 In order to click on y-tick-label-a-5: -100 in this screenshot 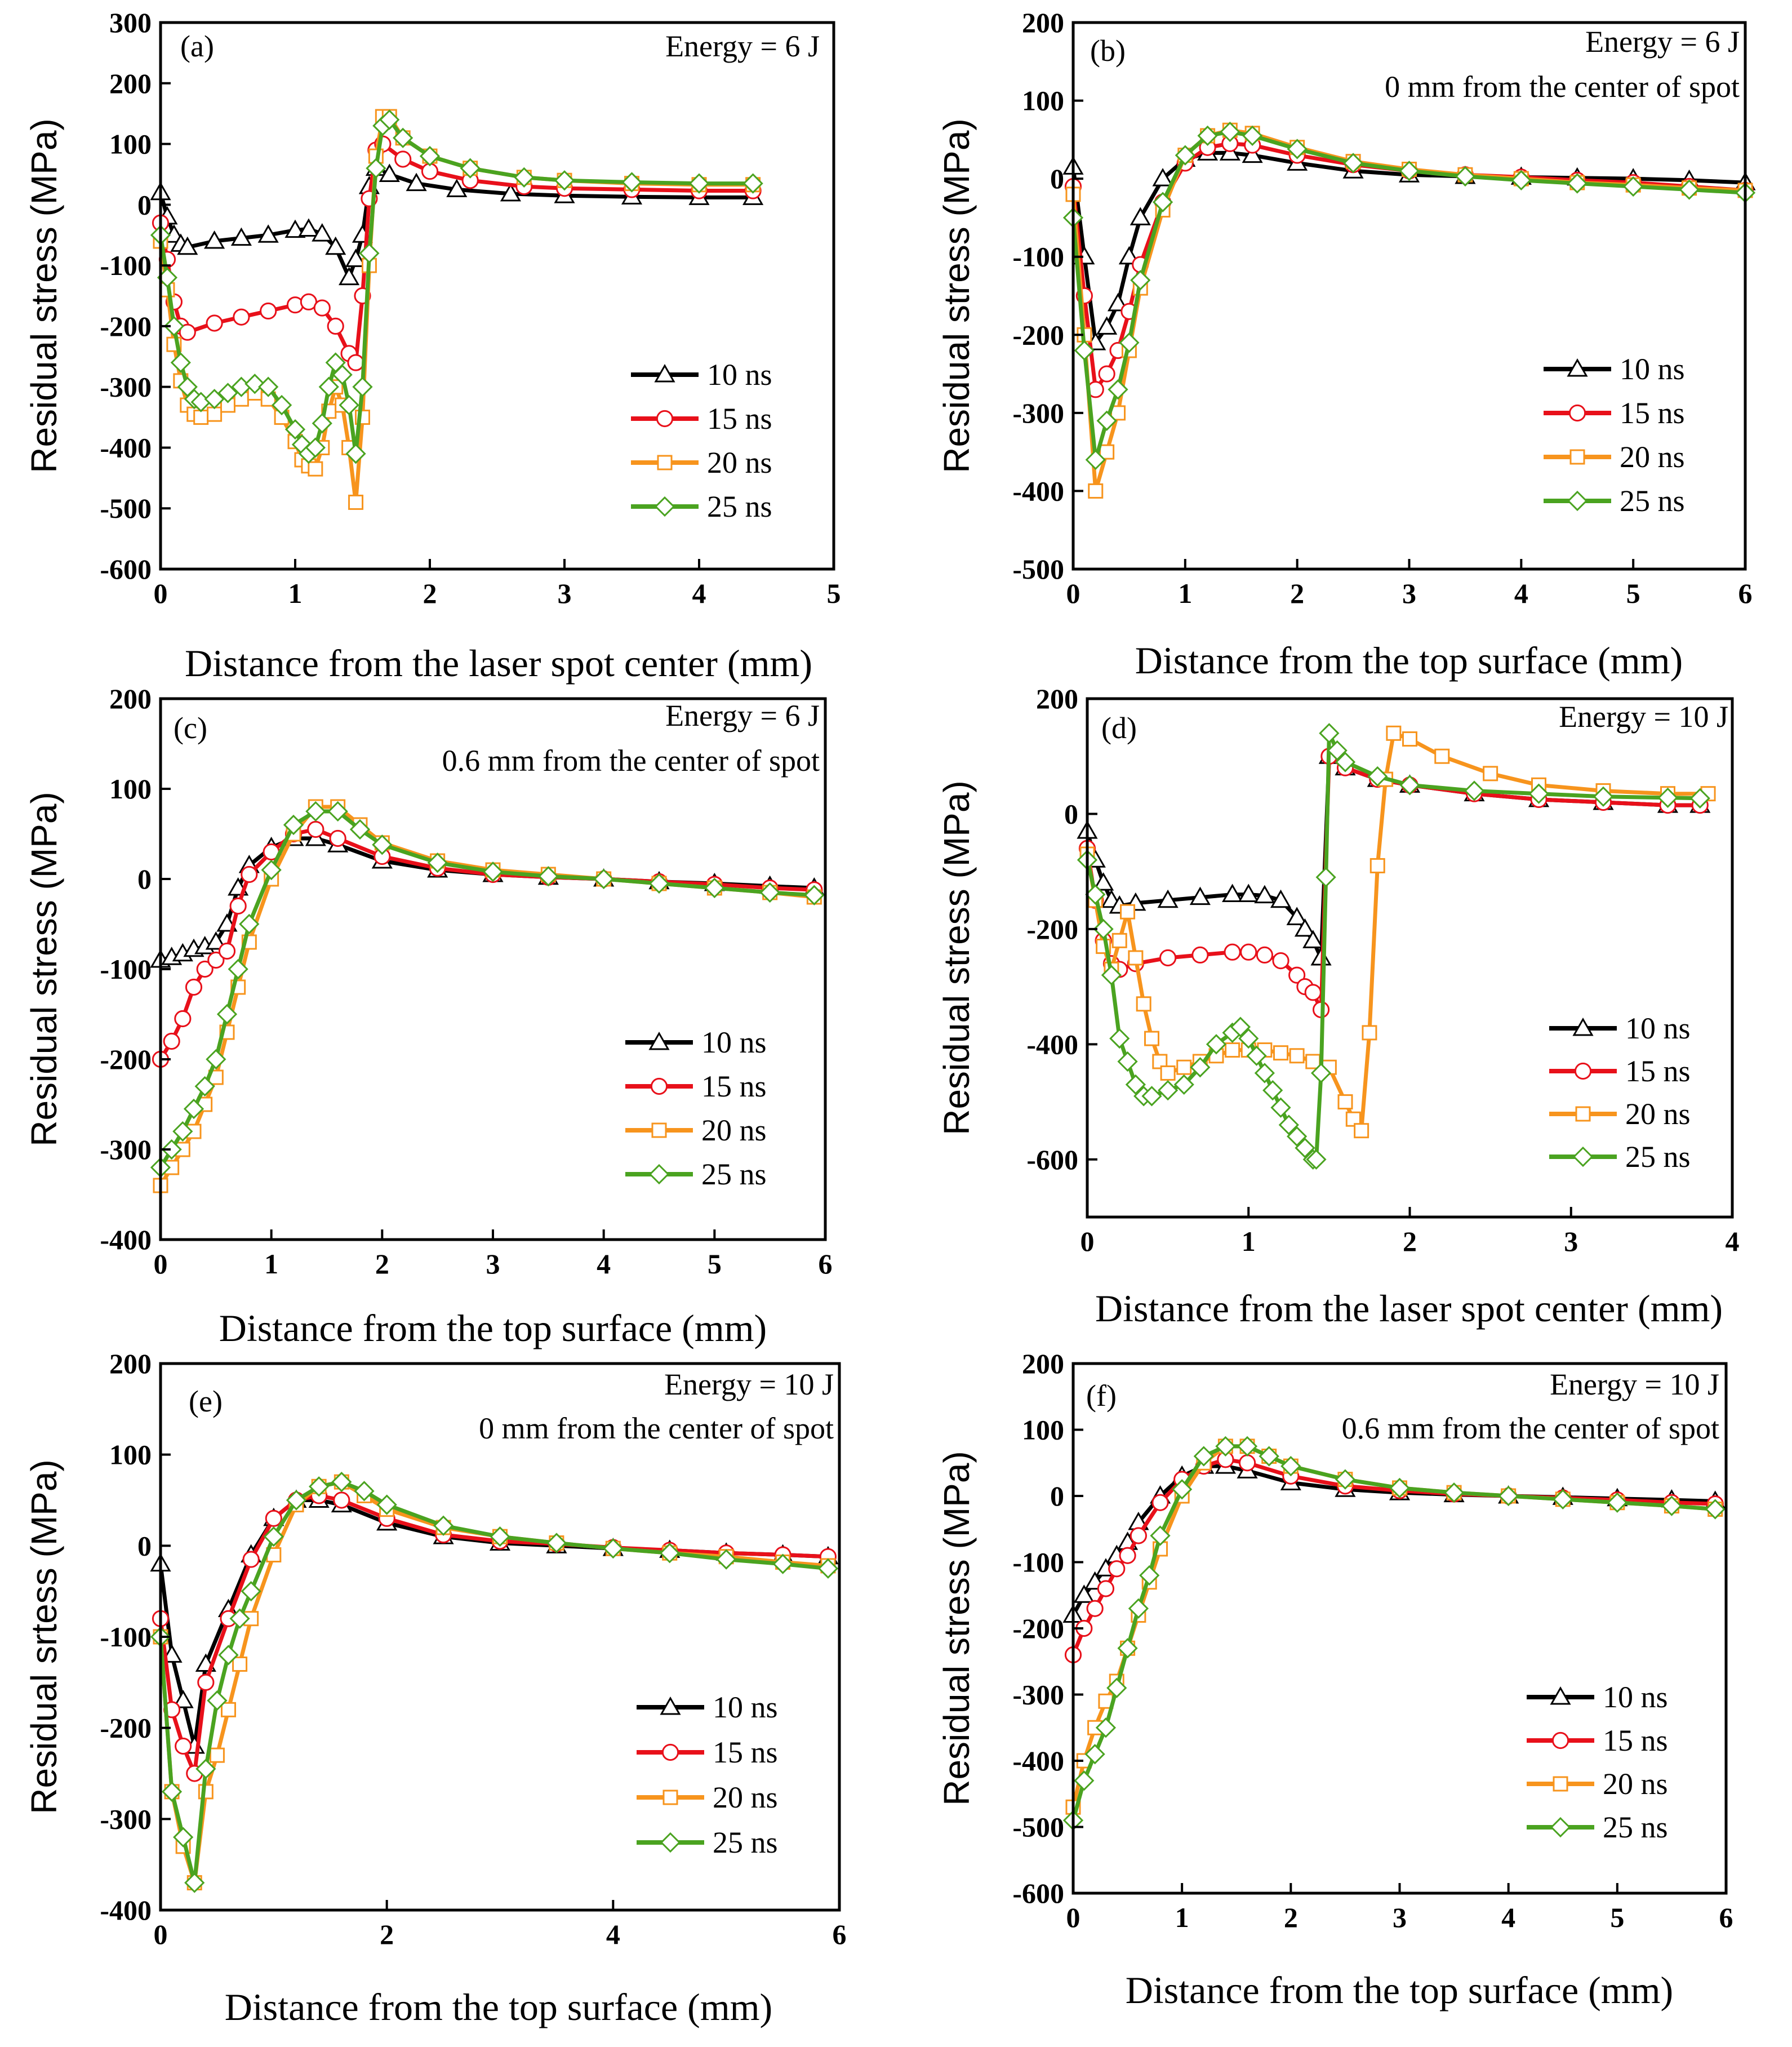, I will do `click(126, 265)`.